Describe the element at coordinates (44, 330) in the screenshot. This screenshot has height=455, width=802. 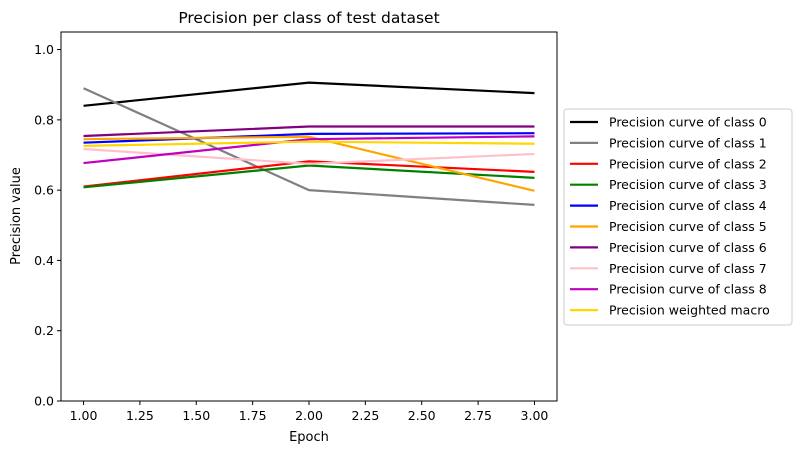
I see `y-tick-label: 0.2` at that location.